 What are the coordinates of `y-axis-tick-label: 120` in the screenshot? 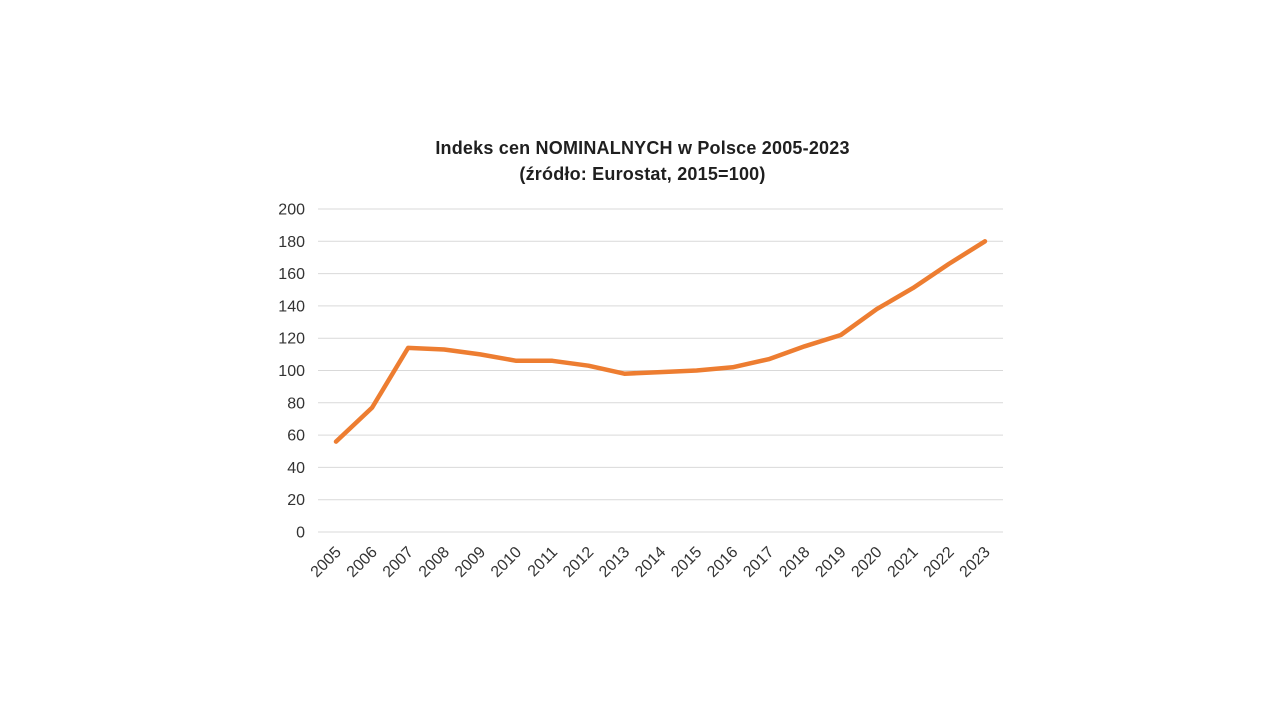 It's located at (291, 339).